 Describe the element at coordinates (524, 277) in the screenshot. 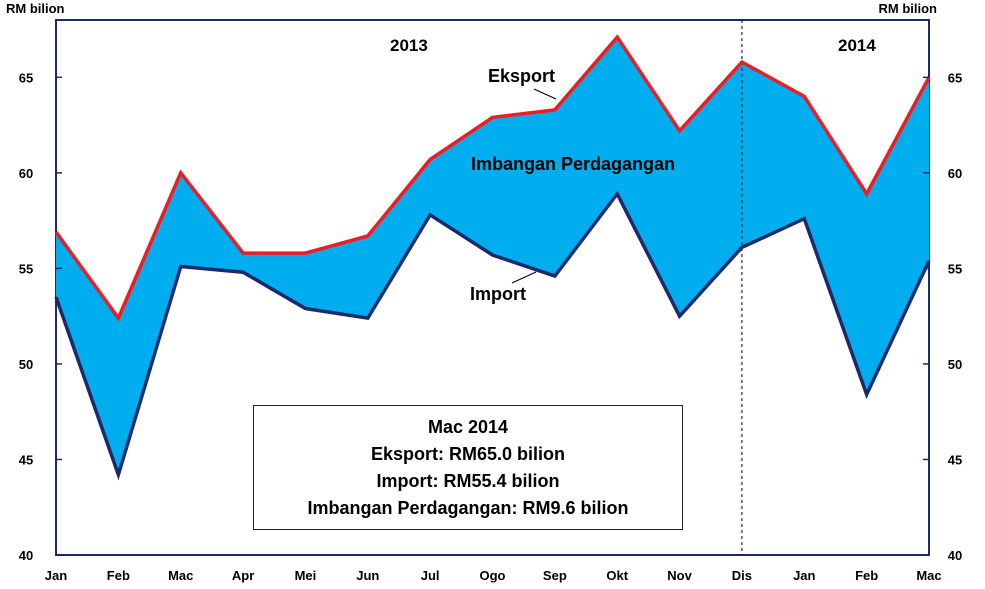

I see `import-arrow` at that location.